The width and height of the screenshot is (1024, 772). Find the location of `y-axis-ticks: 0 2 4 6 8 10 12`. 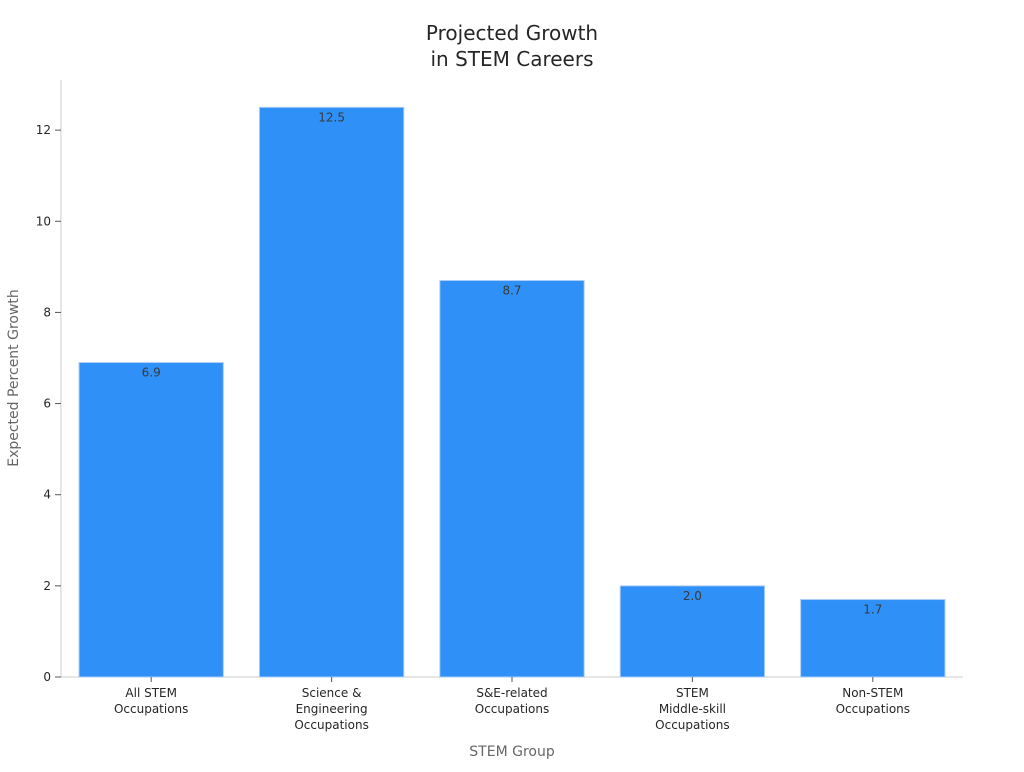

y-axis-ticks: 0 2 4 6 8 10 12 is located at coordinates (48, 403).